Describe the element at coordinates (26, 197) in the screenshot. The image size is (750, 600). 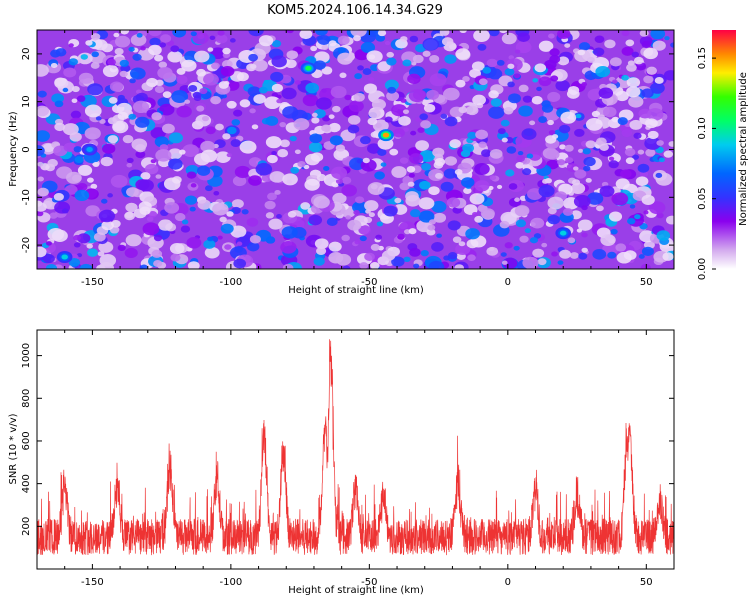
I see `y-tick-label: -10` at that location.